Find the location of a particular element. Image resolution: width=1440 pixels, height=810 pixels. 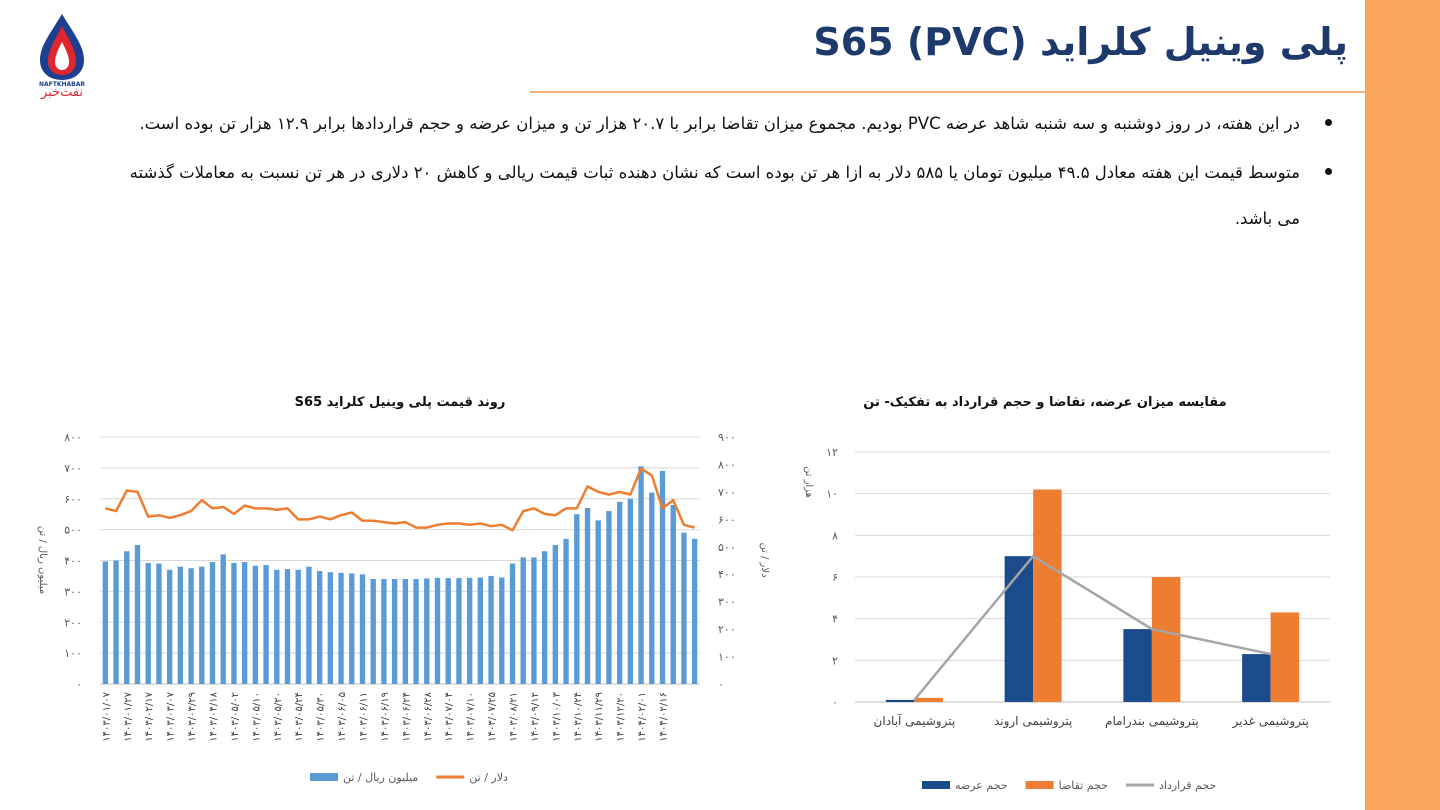

y-tick-label: ۶۰۰ is located at coordinates (73, 499).